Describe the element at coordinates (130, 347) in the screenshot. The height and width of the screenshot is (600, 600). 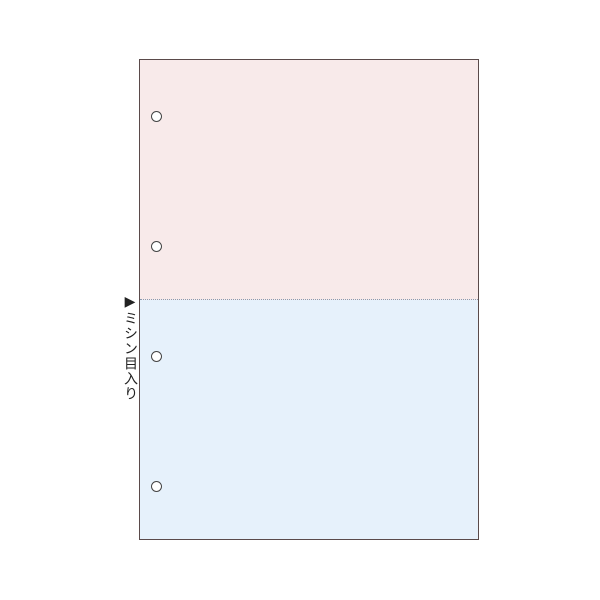
I see `perforation-label: ▶ミシン目入り` at that location.